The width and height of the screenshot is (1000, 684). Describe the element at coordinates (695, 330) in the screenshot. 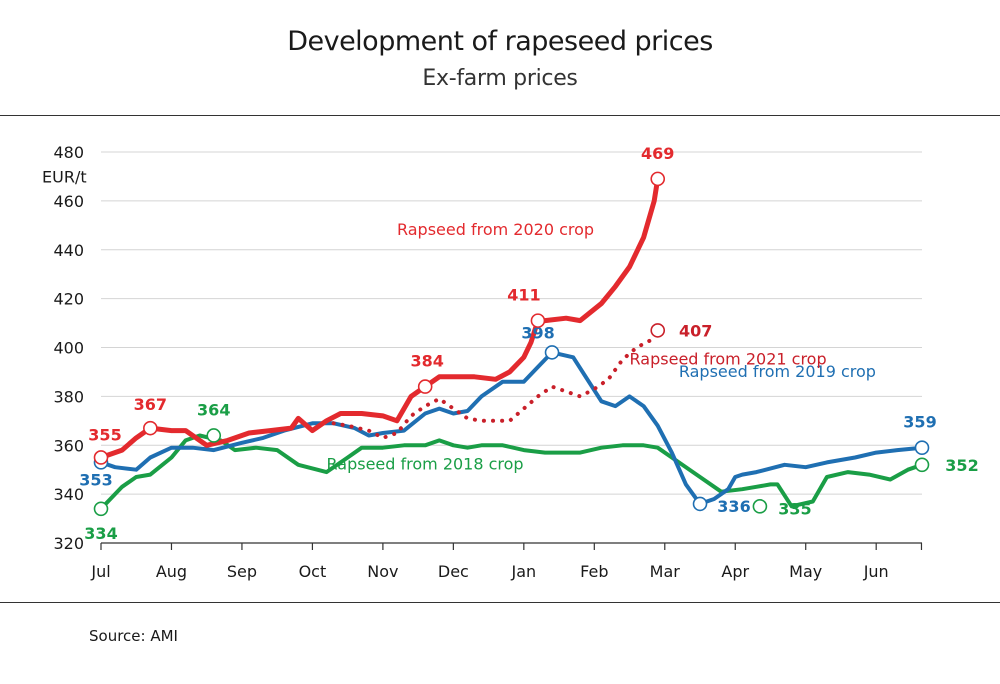

I see `data-label: 407` at that location.